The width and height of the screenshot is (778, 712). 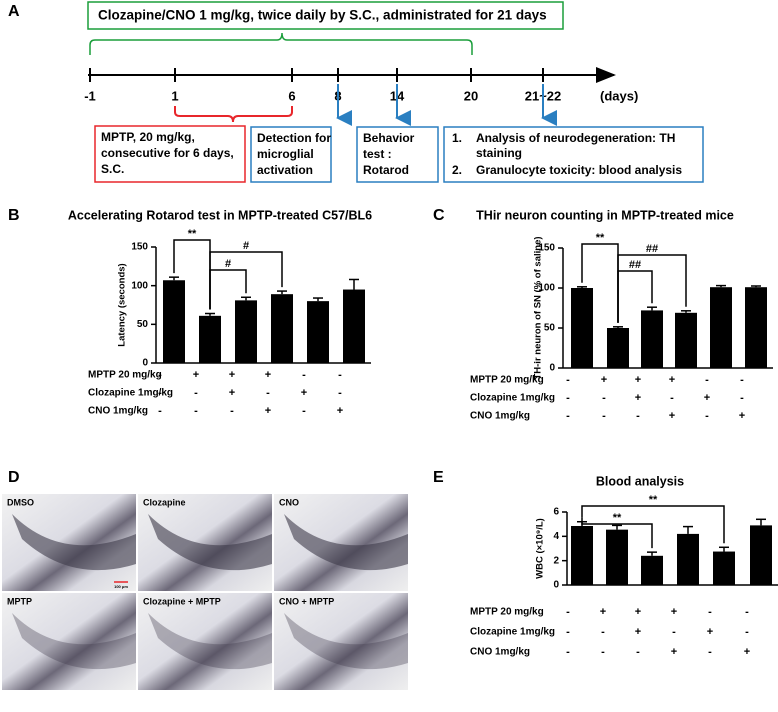 I want to click on event-text: activation, so click(x=285, y=170).